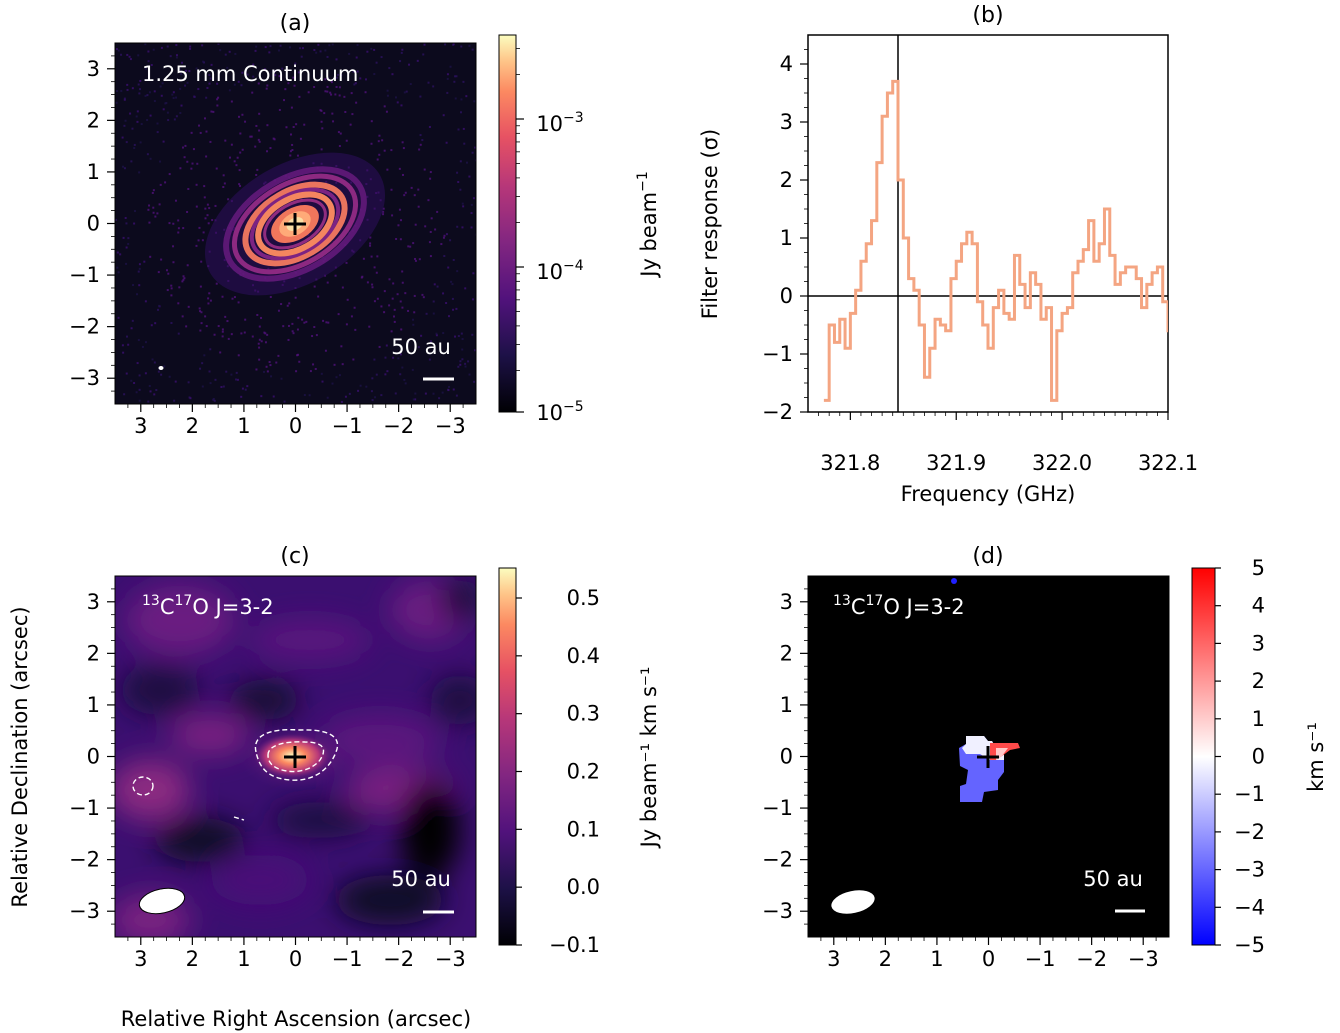  I want to click on ytick-label: 3, so click(786, 602).